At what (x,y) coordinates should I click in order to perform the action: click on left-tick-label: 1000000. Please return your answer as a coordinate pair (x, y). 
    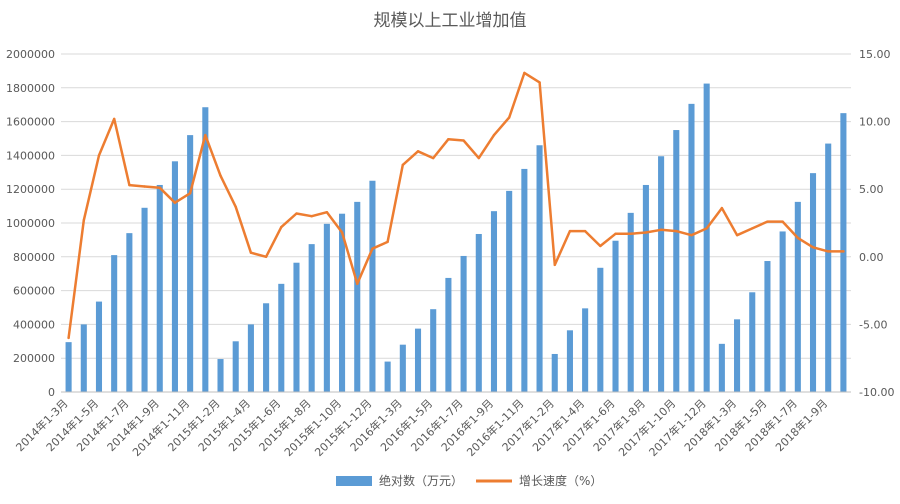
    Looking at the image, I should click on (30, 223).